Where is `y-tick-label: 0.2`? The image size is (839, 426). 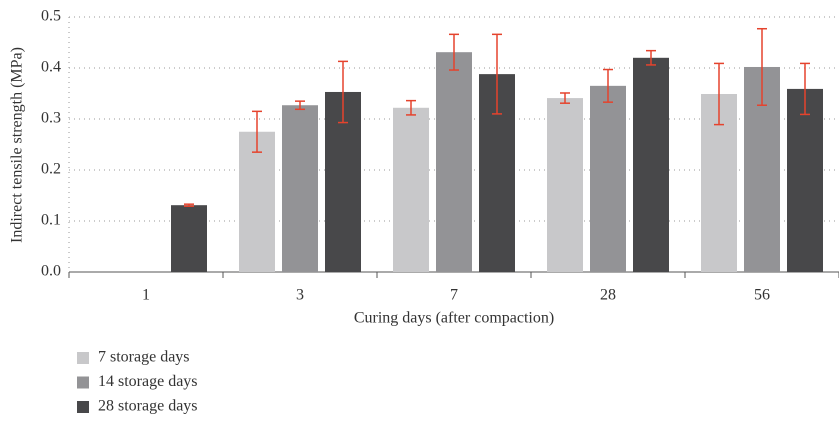 y-tick-label: 0.2 is located at coordinates (51, 169).